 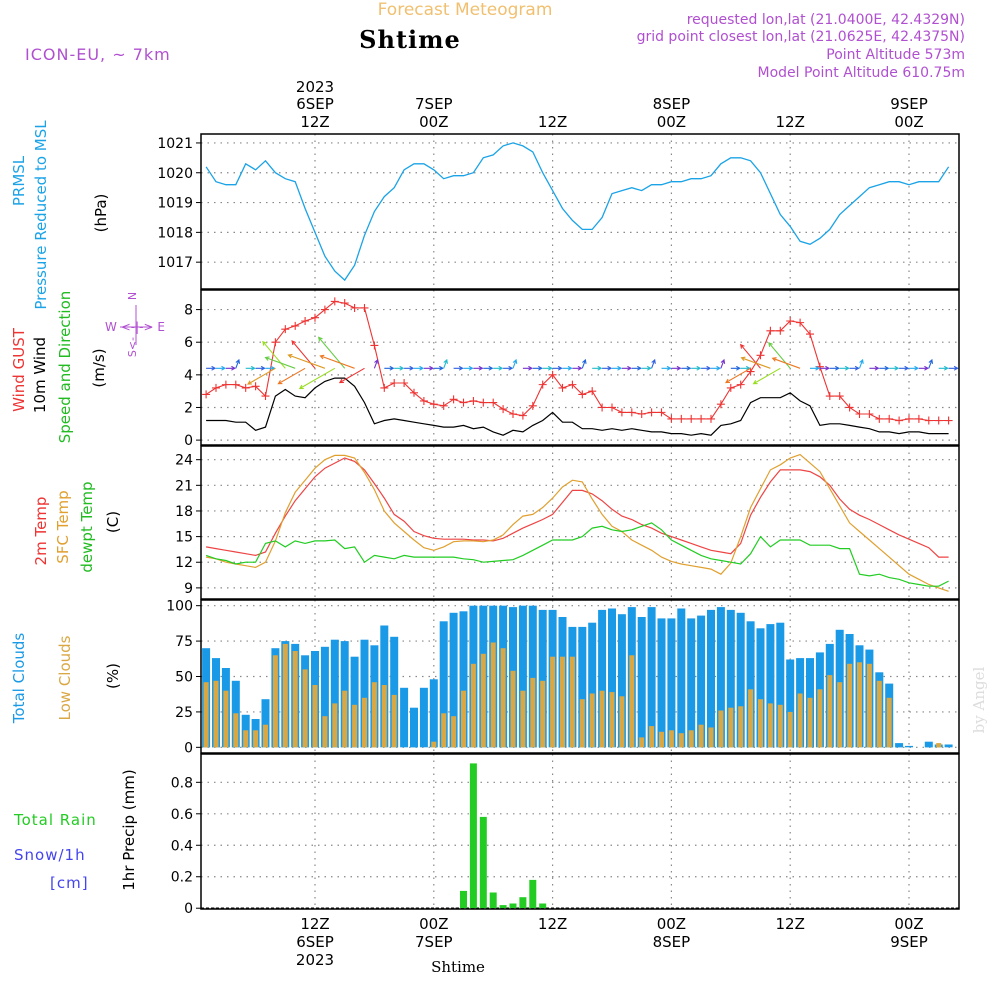 I want to click on panel4-unit: (%), so click(x=113, y=676).